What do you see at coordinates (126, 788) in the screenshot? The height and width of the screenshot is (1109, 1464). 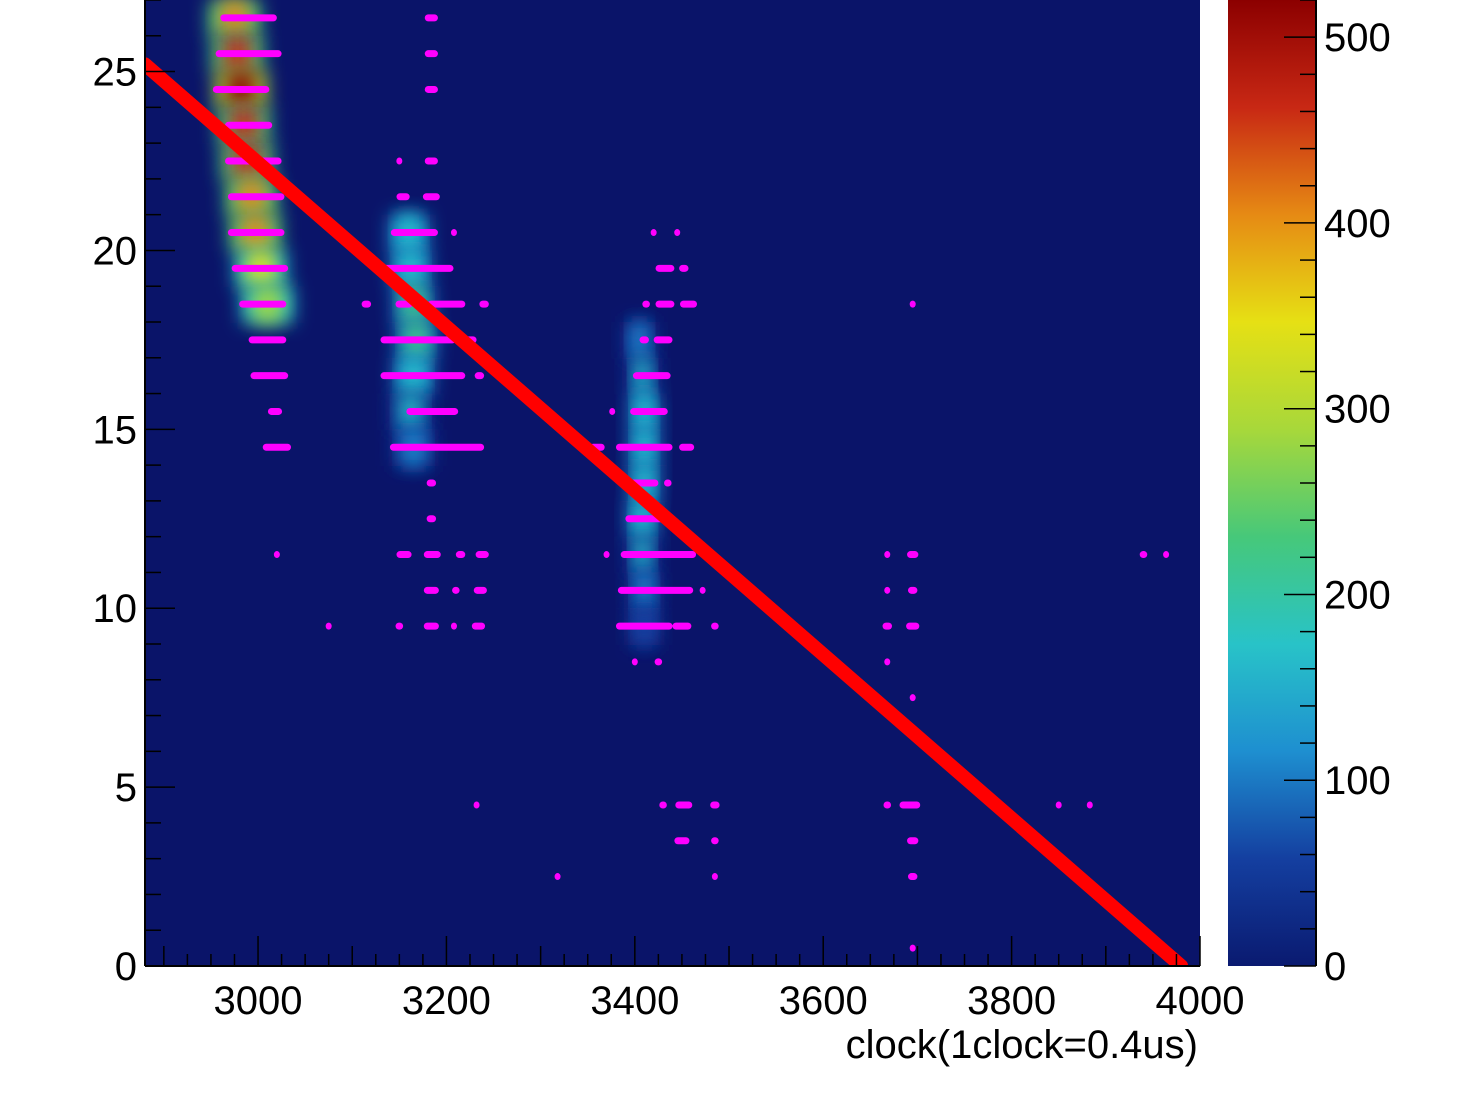 I see `y-tick-label: 5` at bounding box center [126, 788].